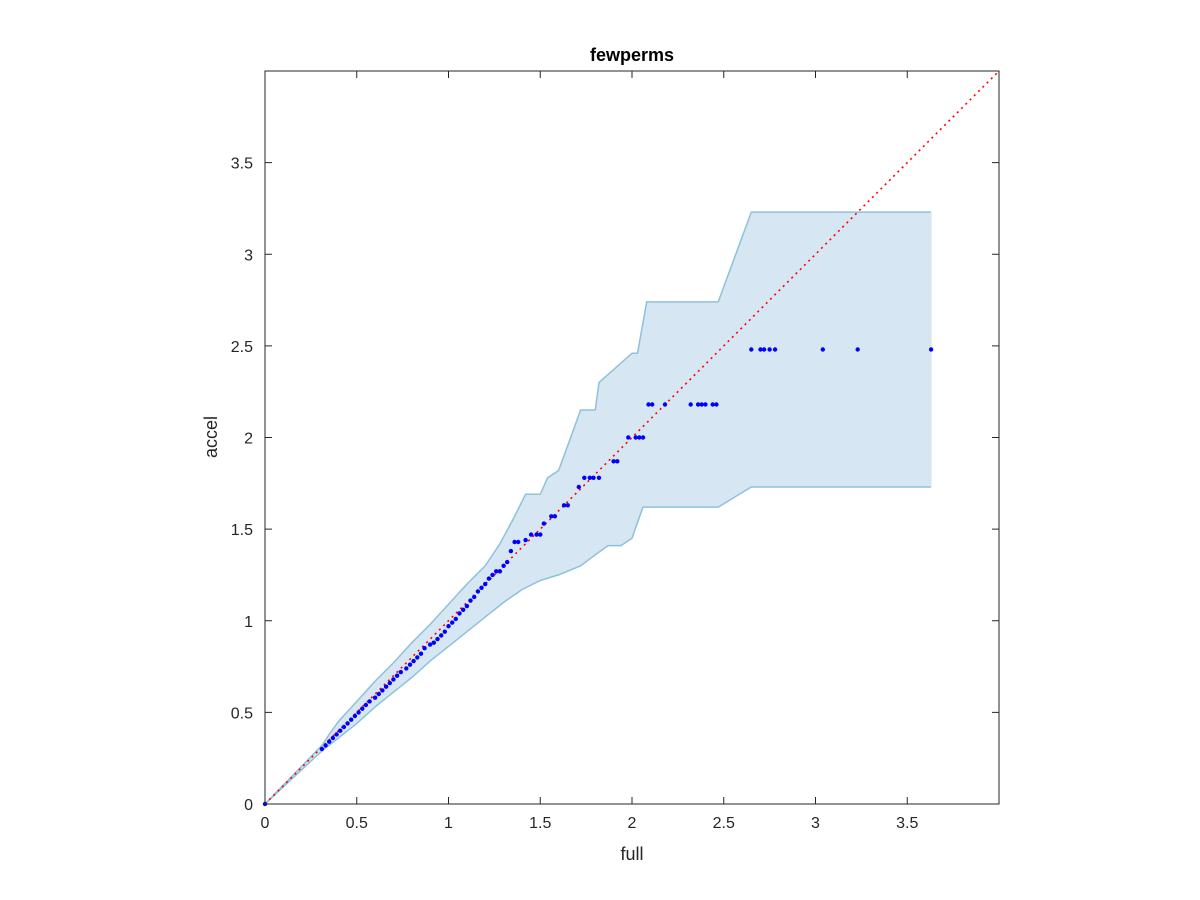 This screenshot has height=900, width=1200. I want to click on y-tick-label: 0.5, so click(242, 713).